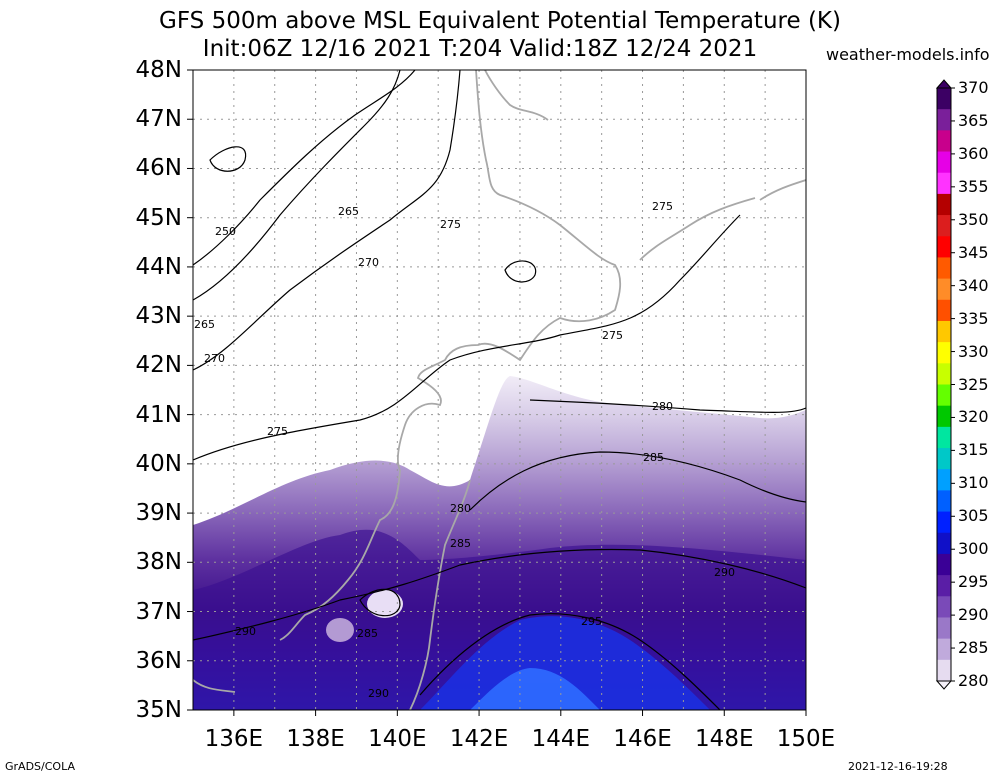 This screenshot has height=779, width=1000. I want to click on colorbar-label: 280, so click(973, 680).